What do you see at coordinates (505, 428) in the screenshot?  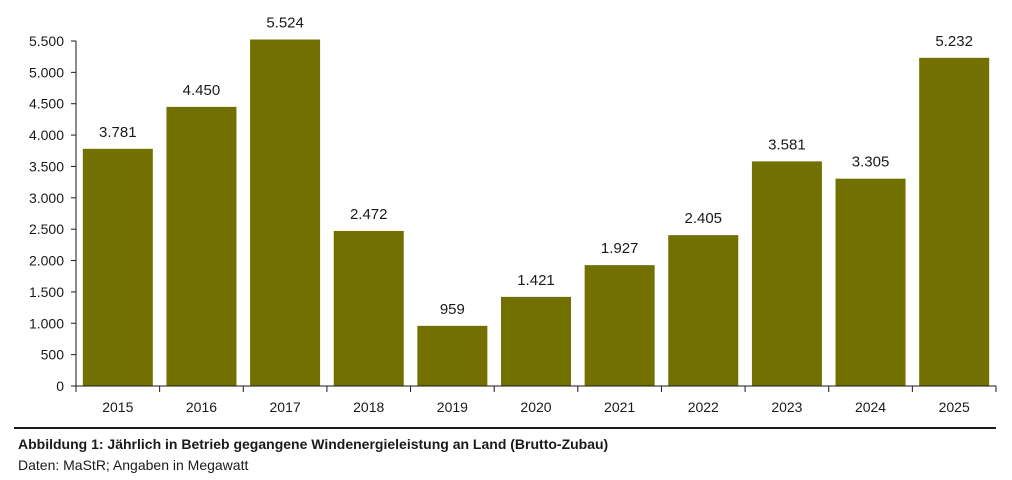 I see `caption-divider` at bounding box center [505, 428].